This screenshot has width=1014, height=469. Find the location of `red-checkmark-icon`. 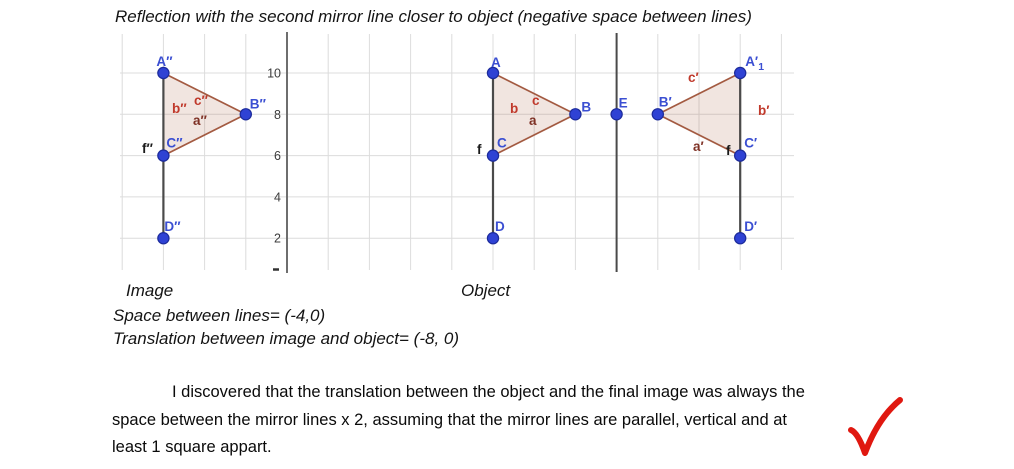

red-checkmark-icon is located at coordinates (875, 426).